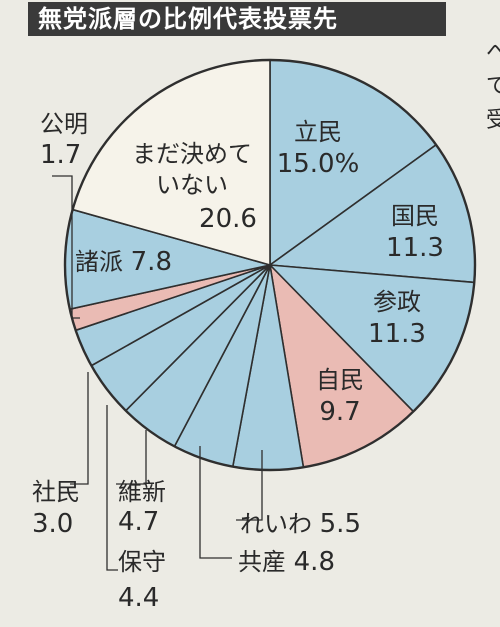 This screenshot has height=627, width=500. I want to click on slice-label-1: 国民, so click(415, 216).